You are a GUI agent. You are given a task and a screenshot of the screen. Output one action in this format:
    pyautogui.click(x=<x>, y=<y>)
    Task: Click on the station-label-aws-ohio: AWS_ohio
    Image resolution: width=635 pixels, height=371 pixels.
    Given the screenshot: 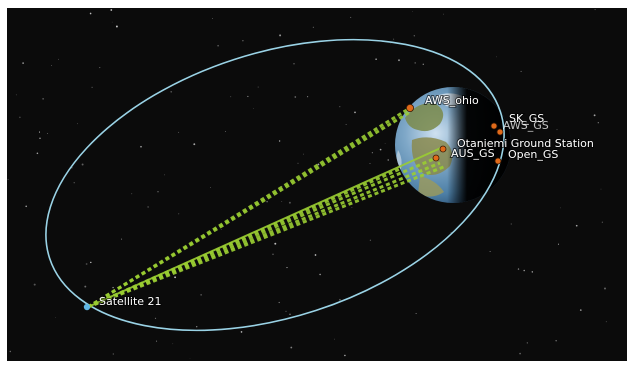 What is the action you would take?
    pyautogui.click(x=452, y=100)
    